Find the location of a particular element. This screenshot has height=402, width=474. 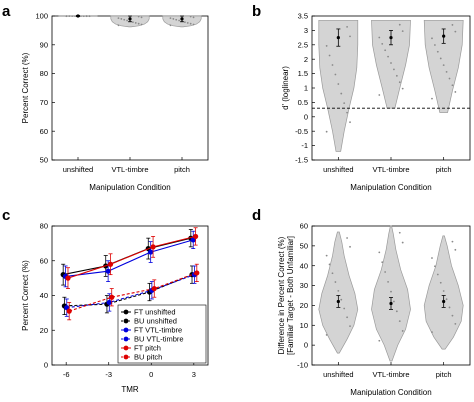

y-tick-label: 0 is located at coordinates (306, 345).